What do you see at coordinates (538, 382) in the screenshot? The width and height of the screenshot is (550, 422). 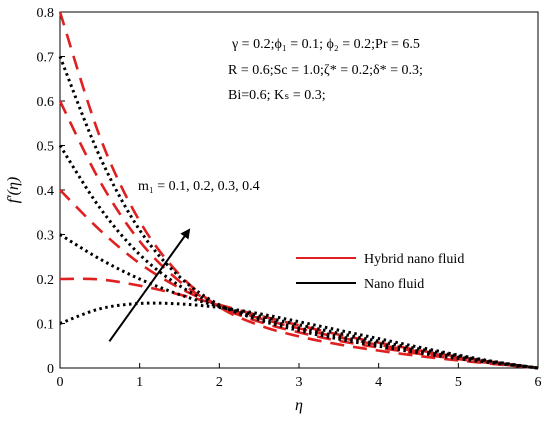 I see `x-tick-label: 6` at bounding box center [538, 382].